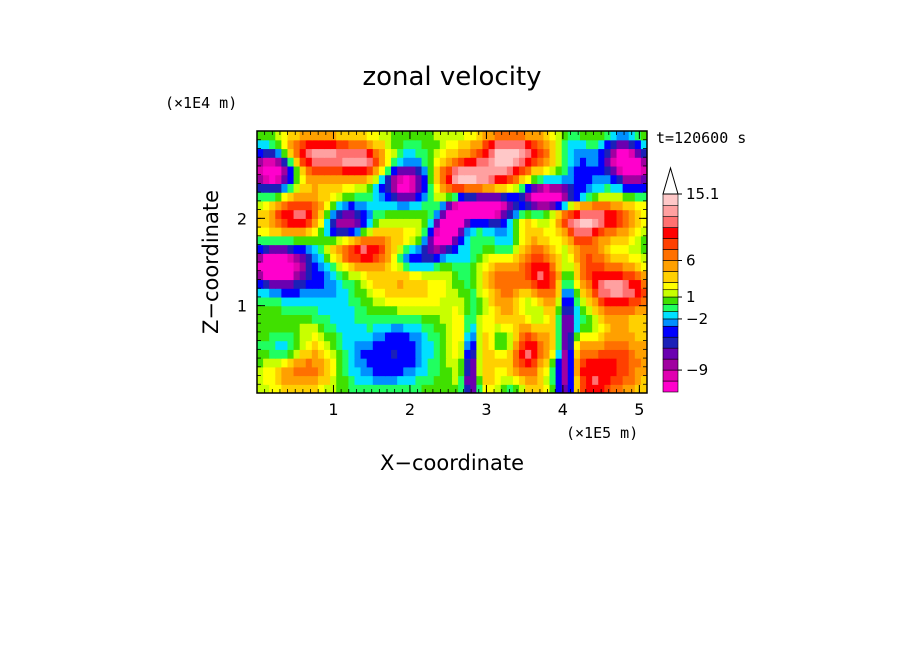 The image size is (904, 654). I want to click on time-label: t=120600 s, so click(701, 138).